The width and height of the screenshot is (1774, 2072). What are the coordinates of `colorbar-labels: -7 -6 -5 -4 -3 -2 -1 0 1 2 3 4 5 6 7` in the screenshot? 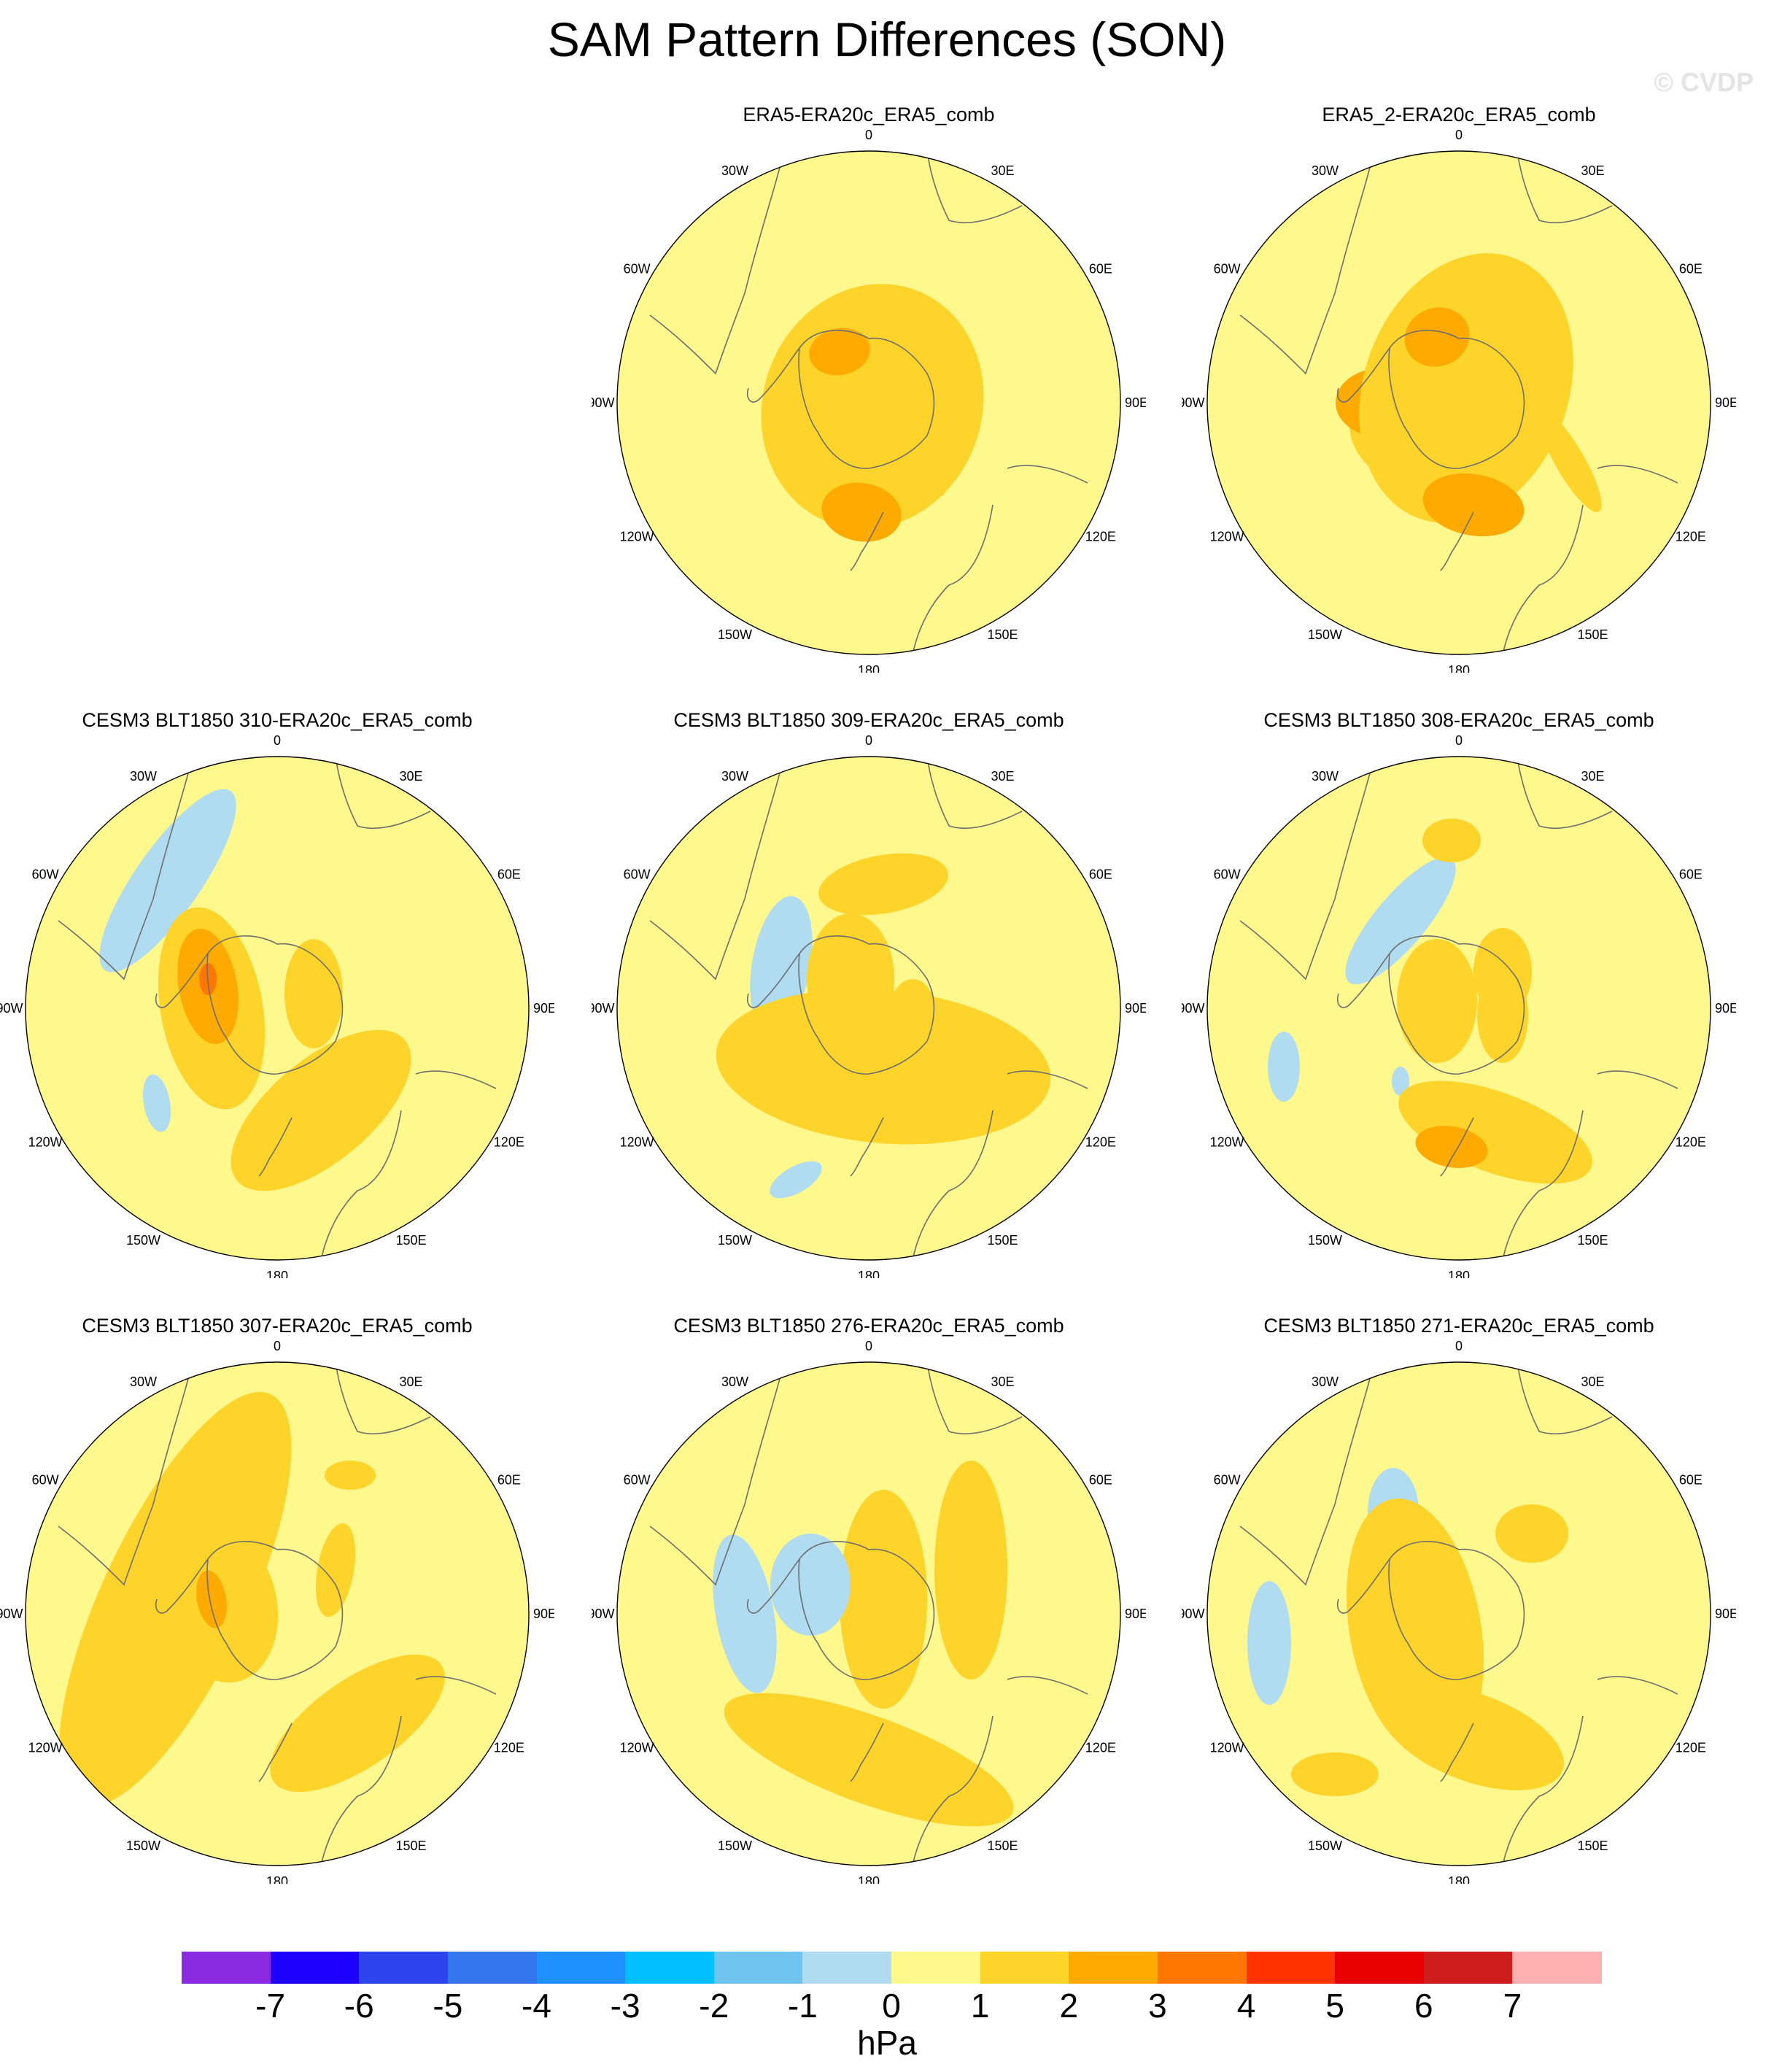 It's located at (891, 2006).